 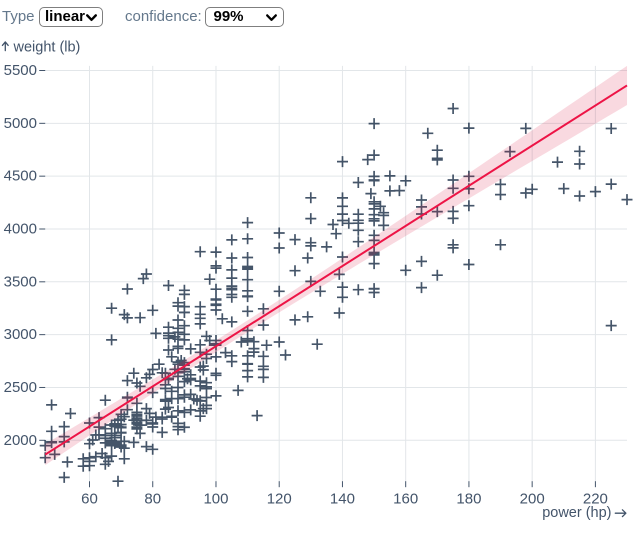 I want to click on svg-text: 5500, so click(x=20, y=70).